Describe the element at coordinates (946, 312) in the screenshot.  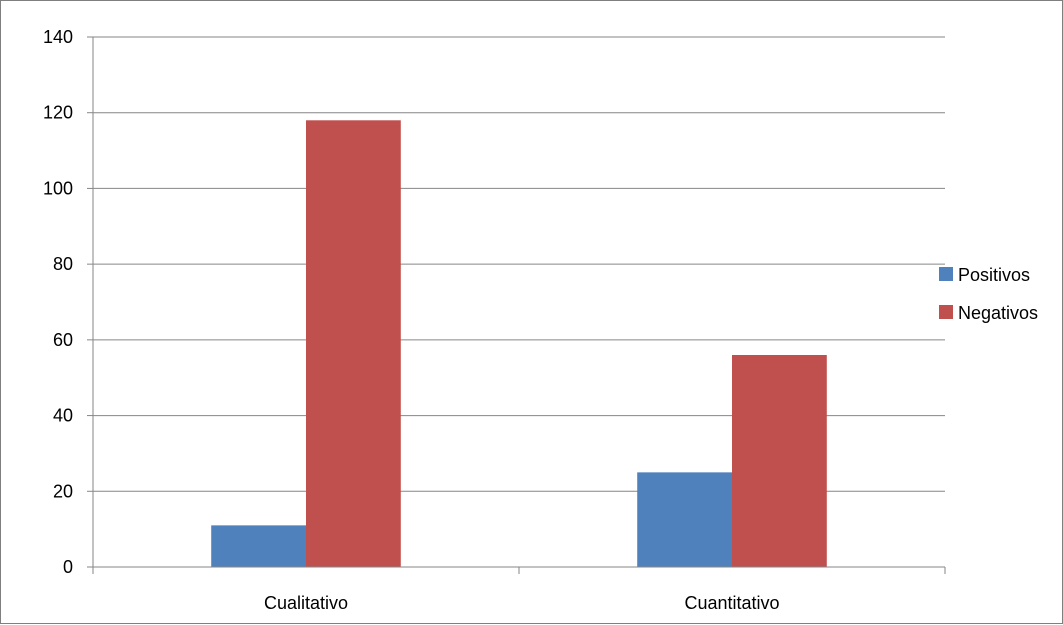
I see `legend-swatch-negativos` at that location.